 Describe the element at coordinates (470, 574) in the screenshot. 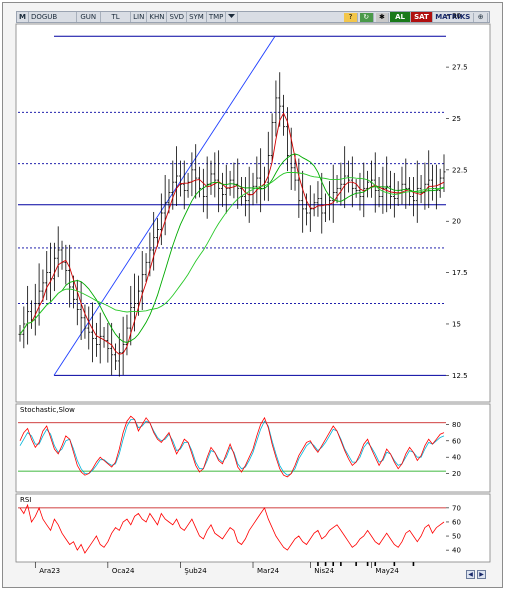

I see `arrow-left-icon: ◀` at that location.